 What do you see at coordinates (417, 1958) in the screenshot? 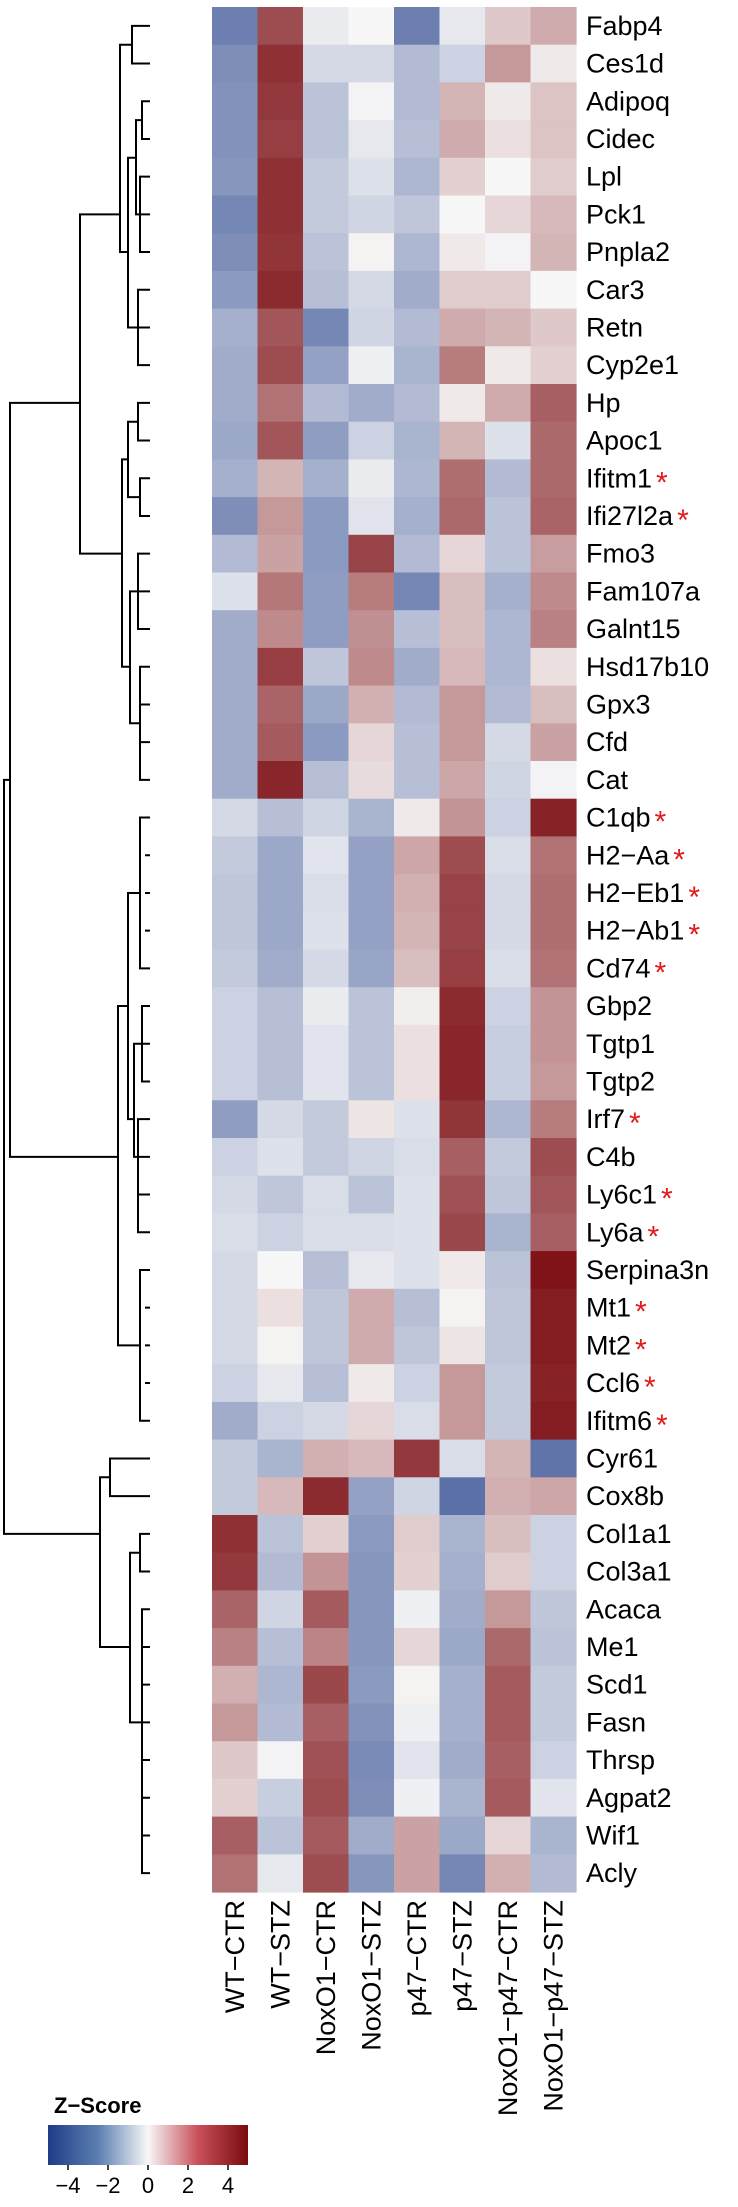
I see `column-label: p47−CTR` at bounding box center [417, 1958].